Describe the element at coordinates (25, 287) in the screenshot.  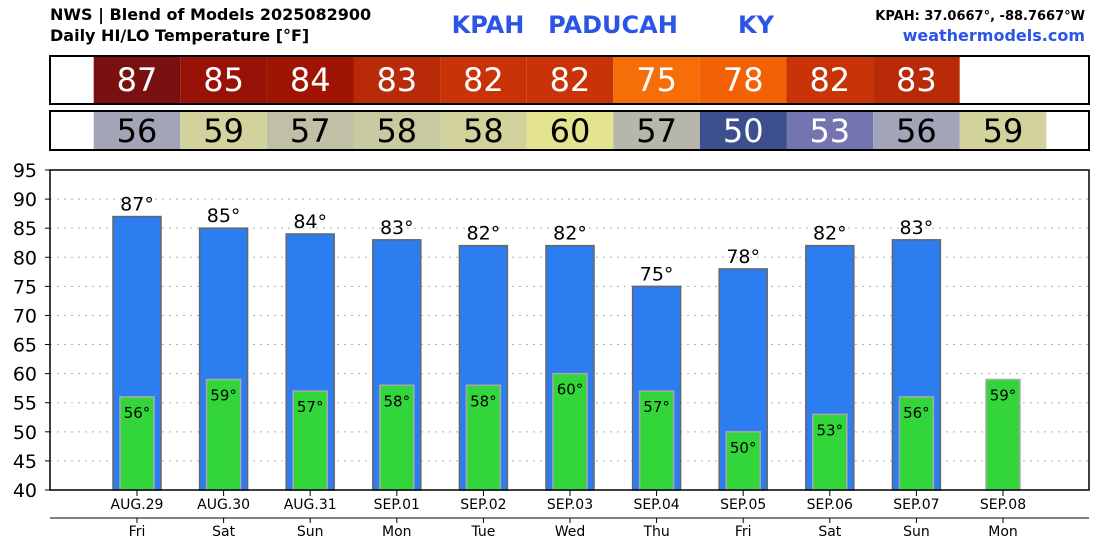
I see `y-tick-label: 75` at that location.